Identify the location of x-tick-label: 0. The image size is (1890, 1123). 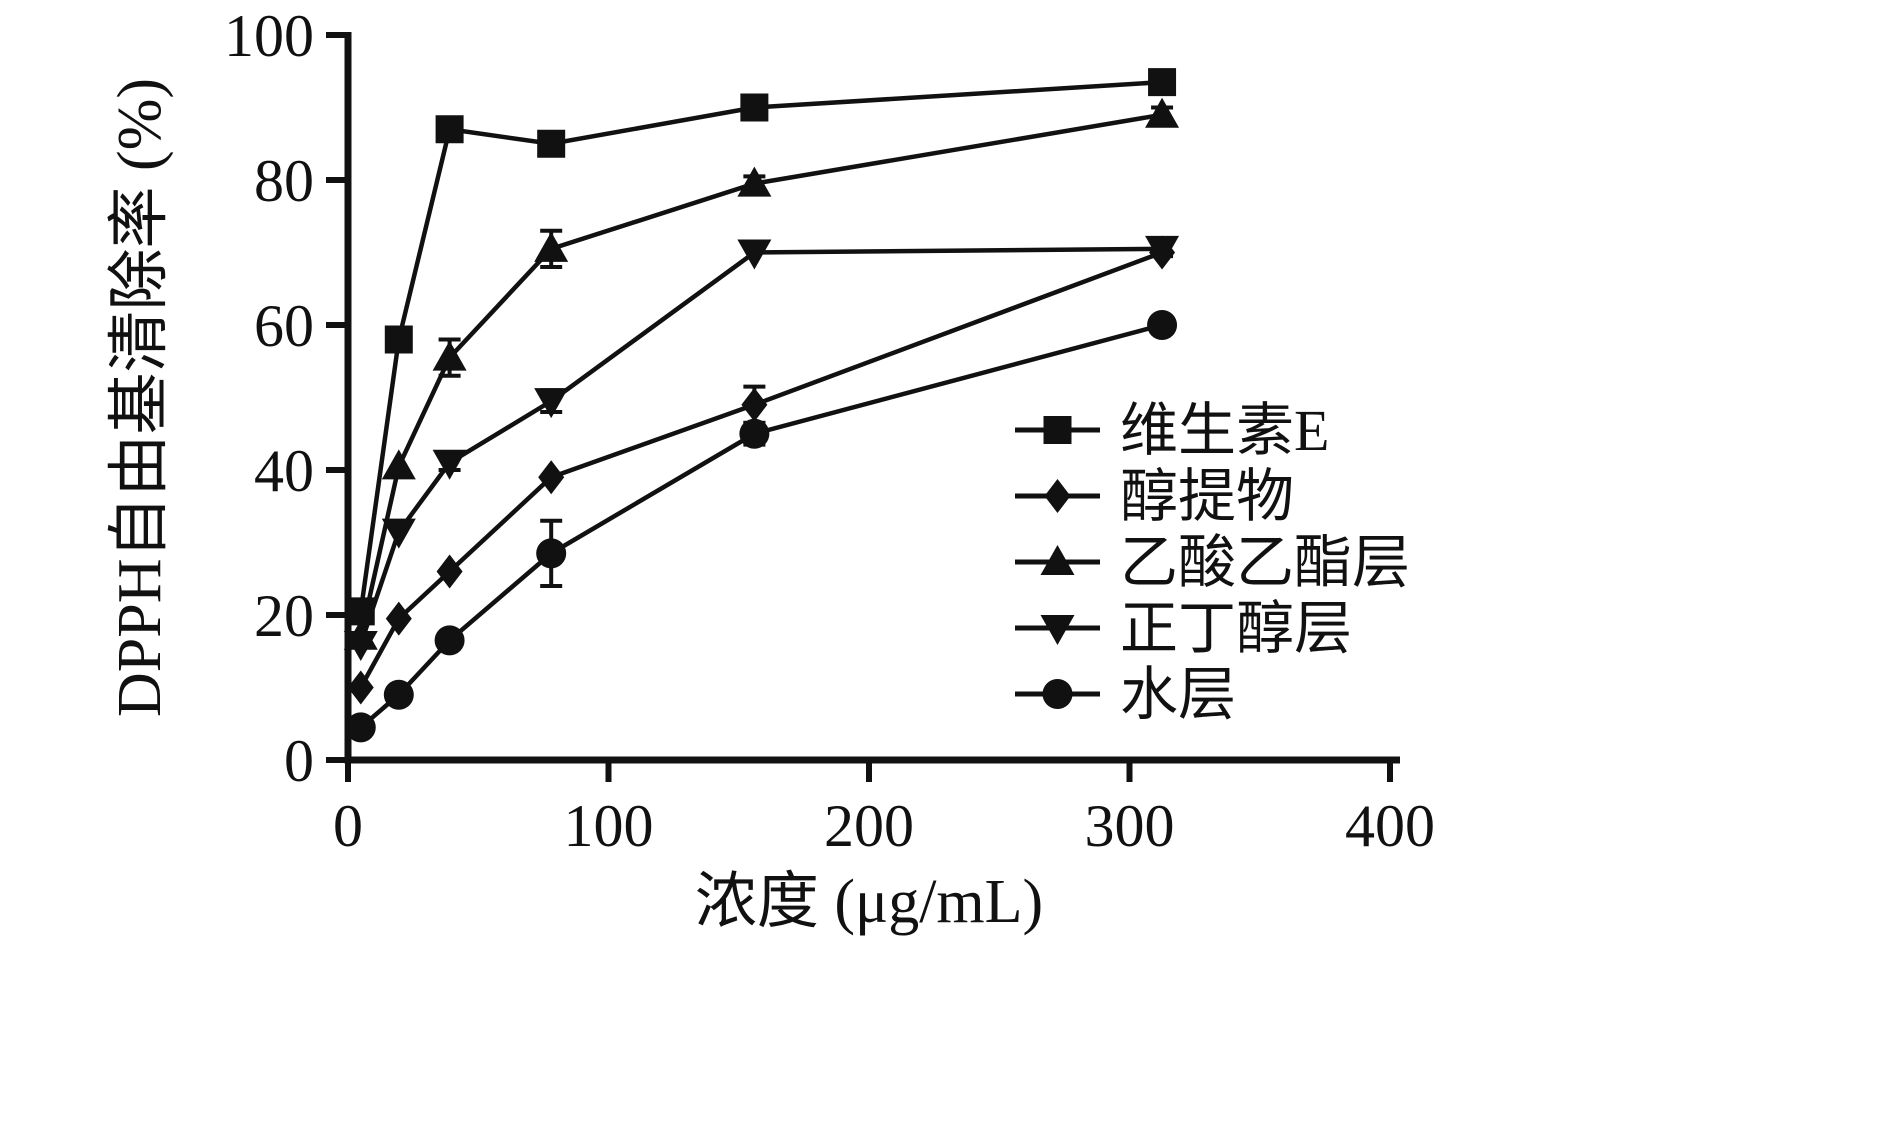
(348, 826).